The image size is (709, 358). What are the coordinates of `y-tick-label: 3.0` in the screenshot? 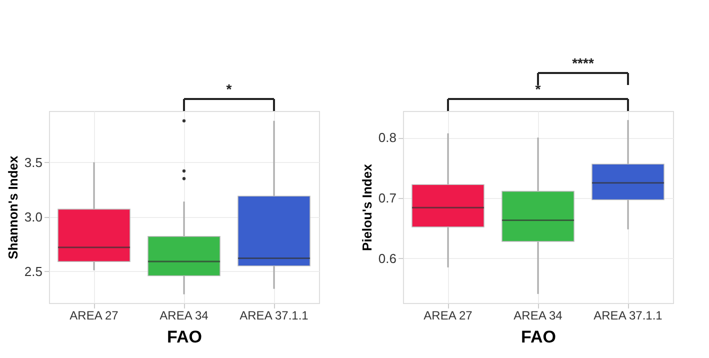 It's located at (33, 216).